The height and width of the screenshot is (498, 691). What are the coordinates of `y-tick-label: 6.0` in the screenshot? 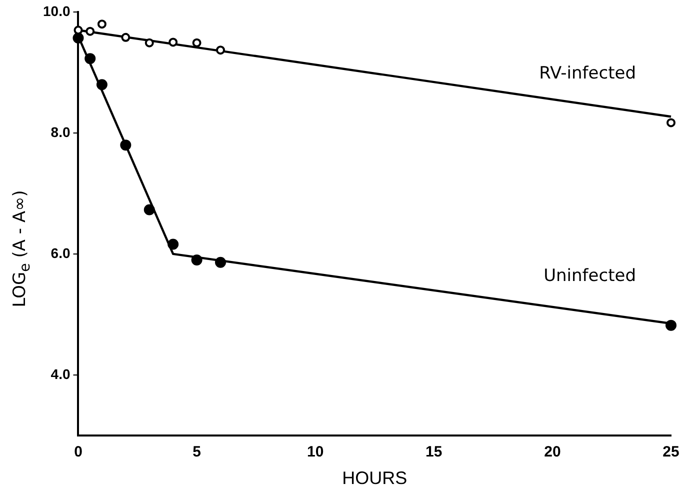 It's located at (60, 252).